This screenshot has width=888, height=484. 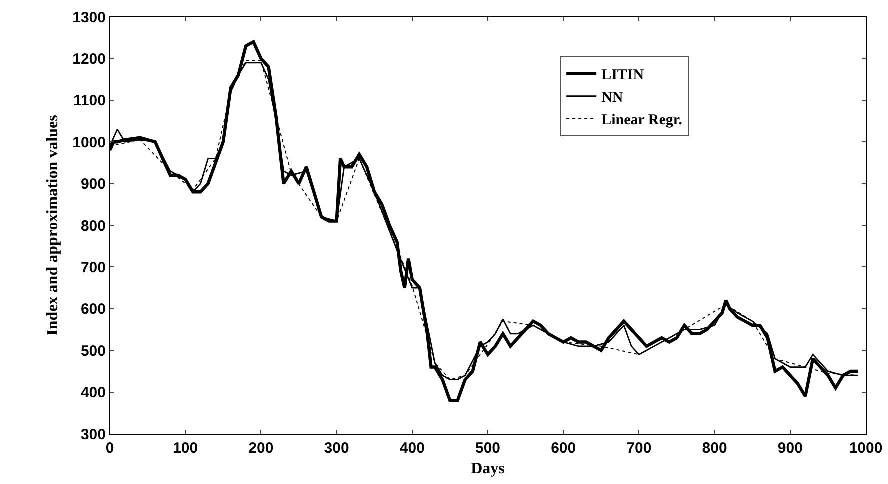 I want to click on x-tick-label: 500, so click(x=488, y=448).